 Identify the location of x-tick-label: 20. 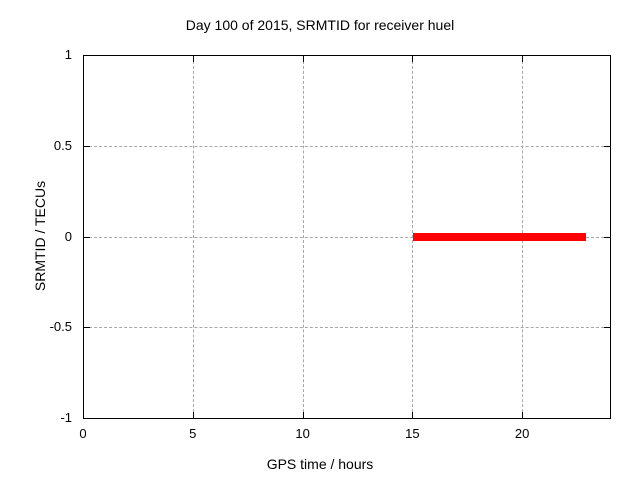
(522, 433).